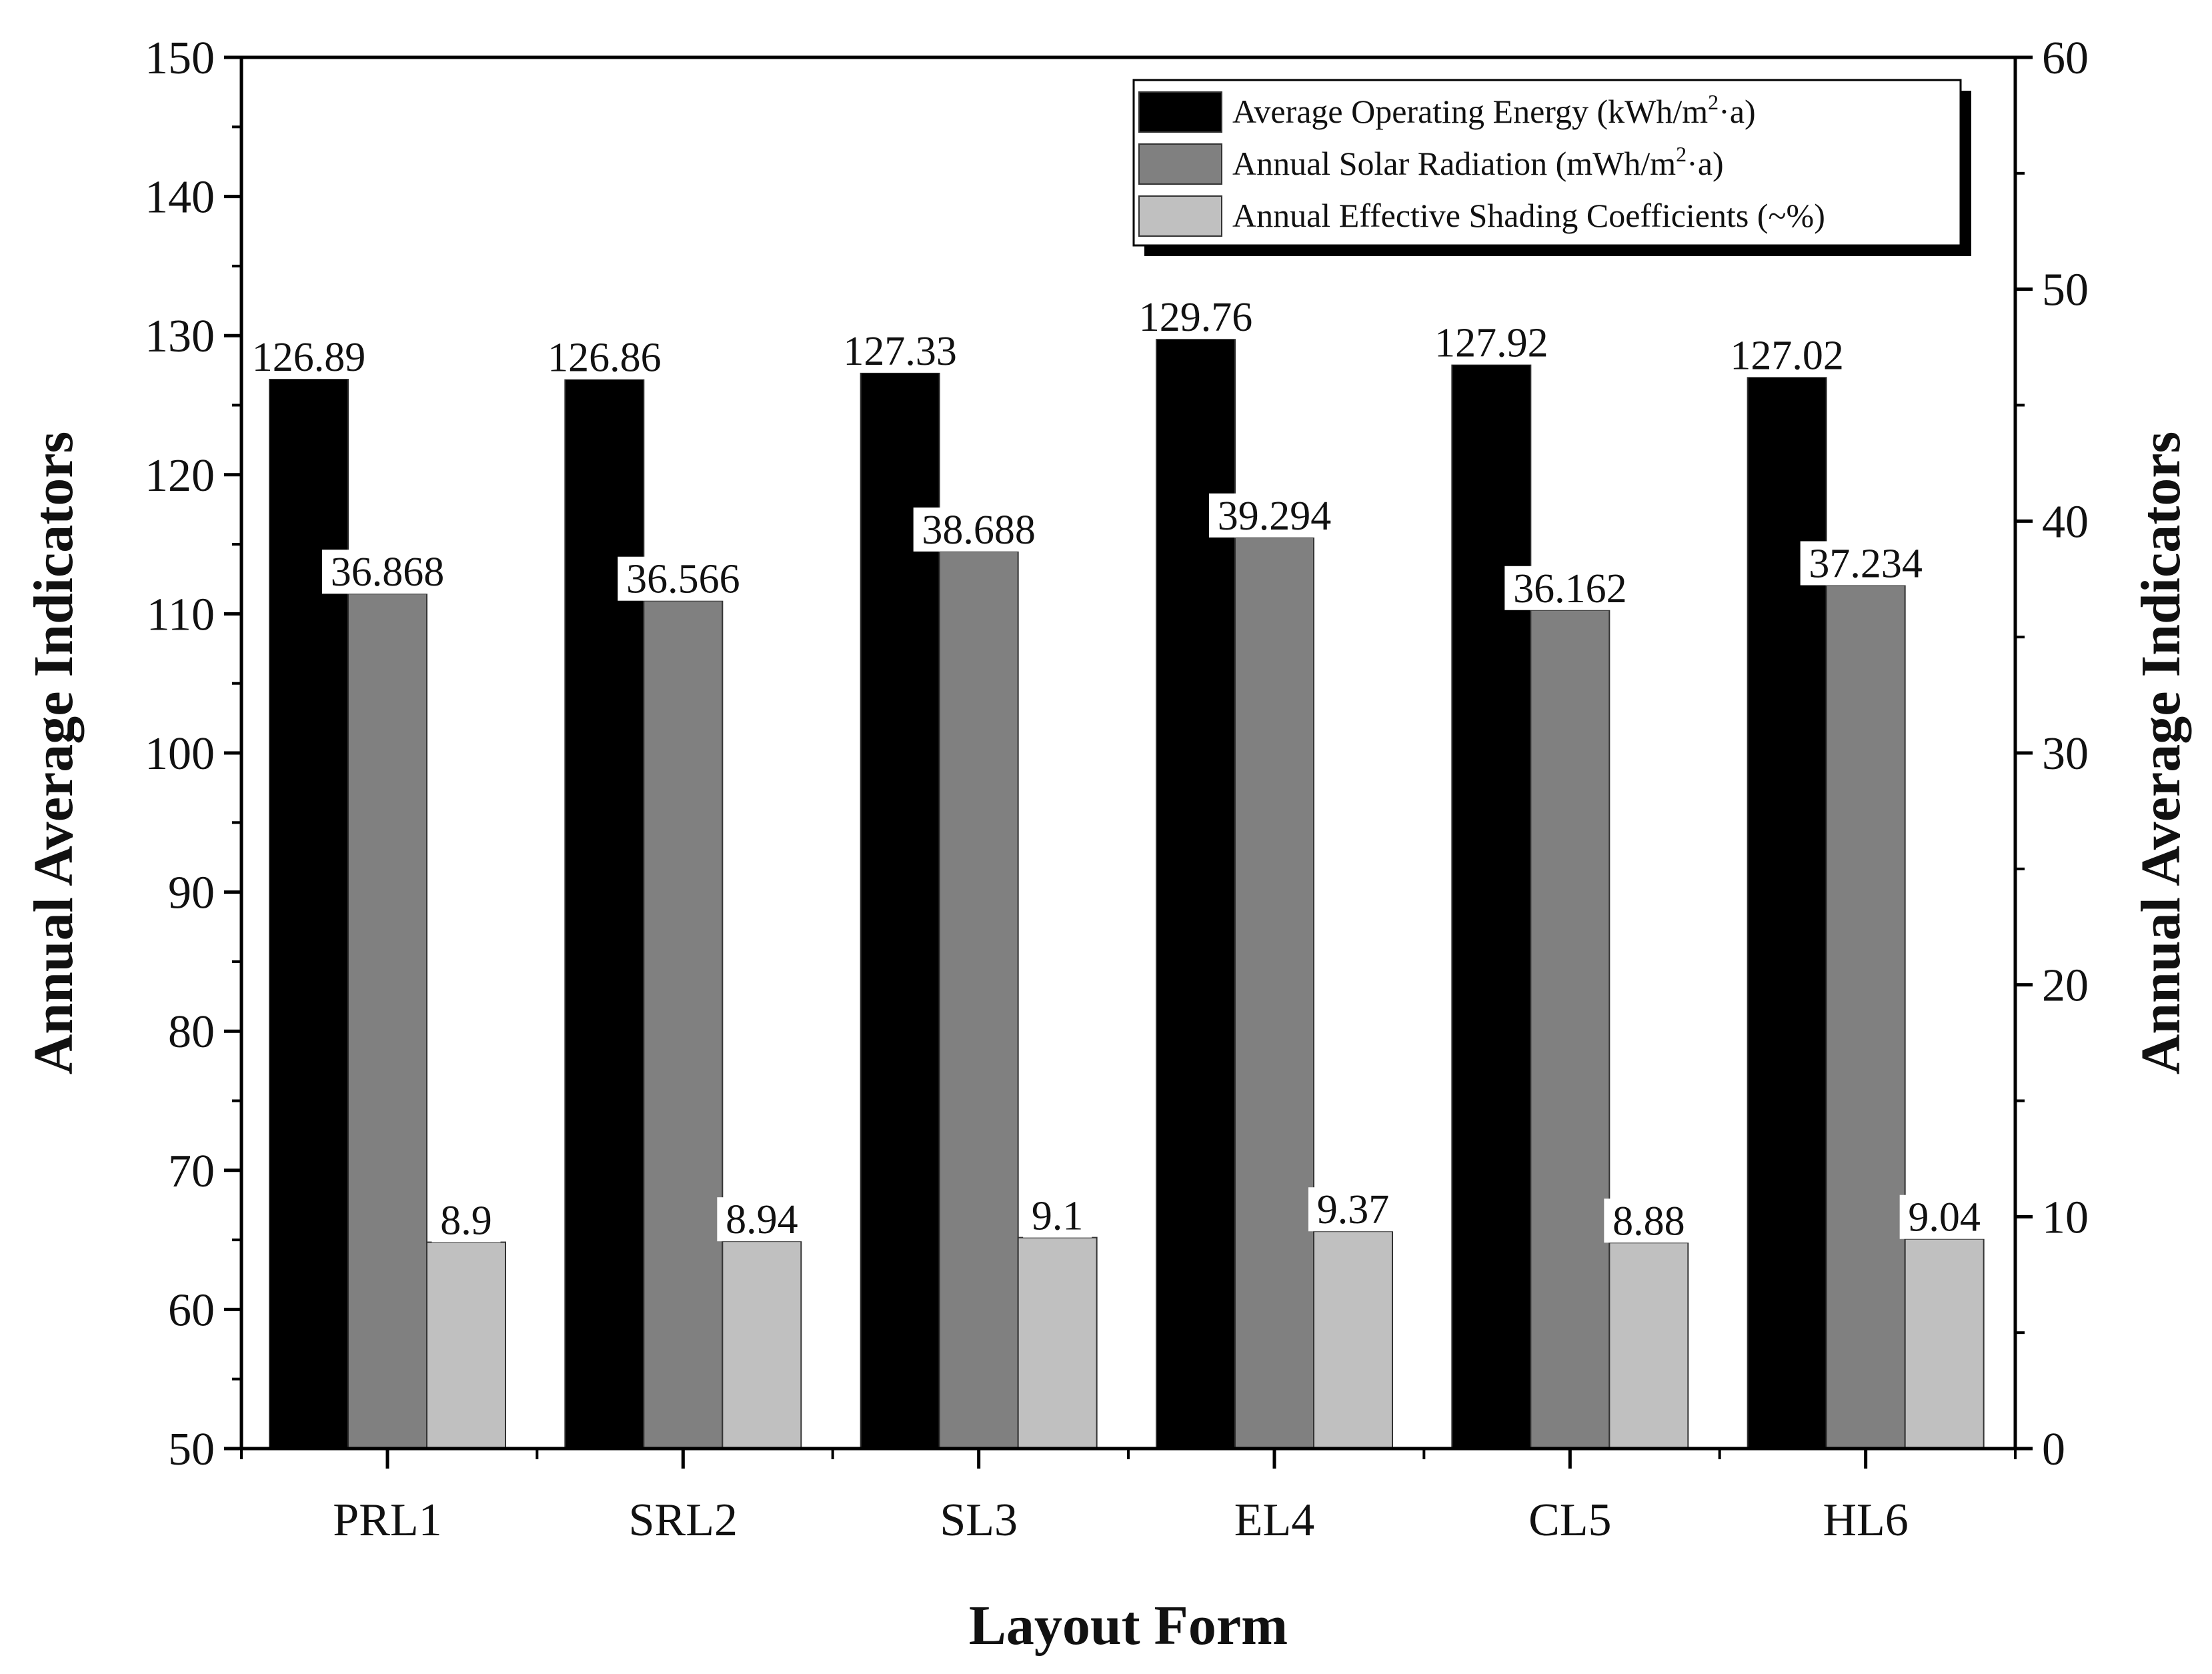  What do you see at coordinates (2065, 1217) in the screenshot?
I see `right-tick-label: 10` at bounding box center [2065, 1217].